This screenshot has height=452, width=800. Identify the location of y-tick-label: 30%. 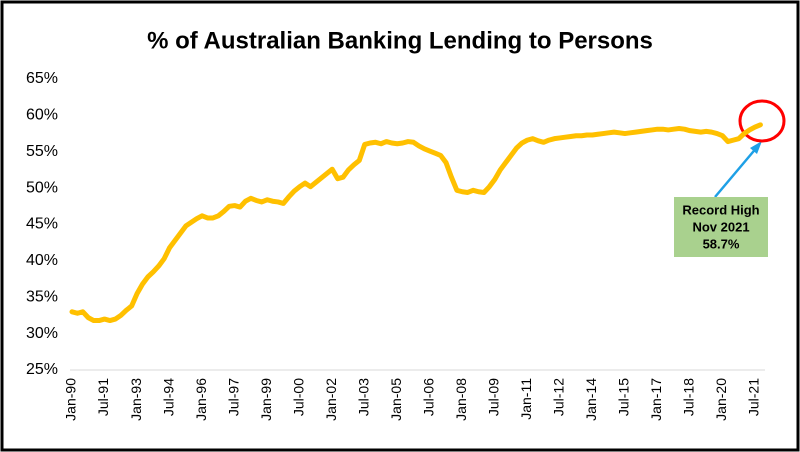
(42, 333).